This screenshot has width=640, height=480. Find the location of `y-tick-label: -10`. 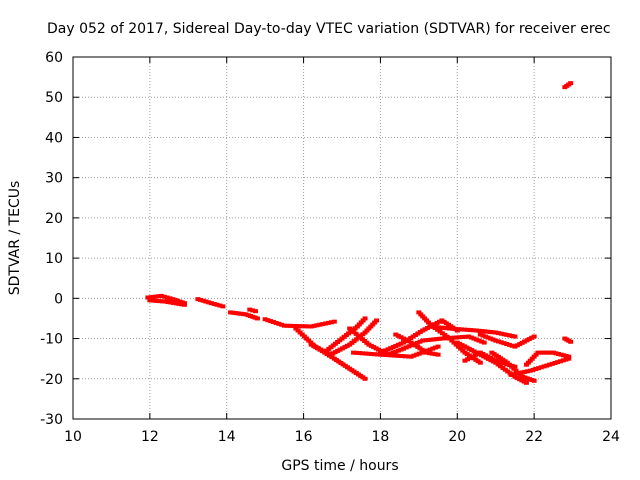

y-tick-label: -10 is located at coordinates (51, 340).